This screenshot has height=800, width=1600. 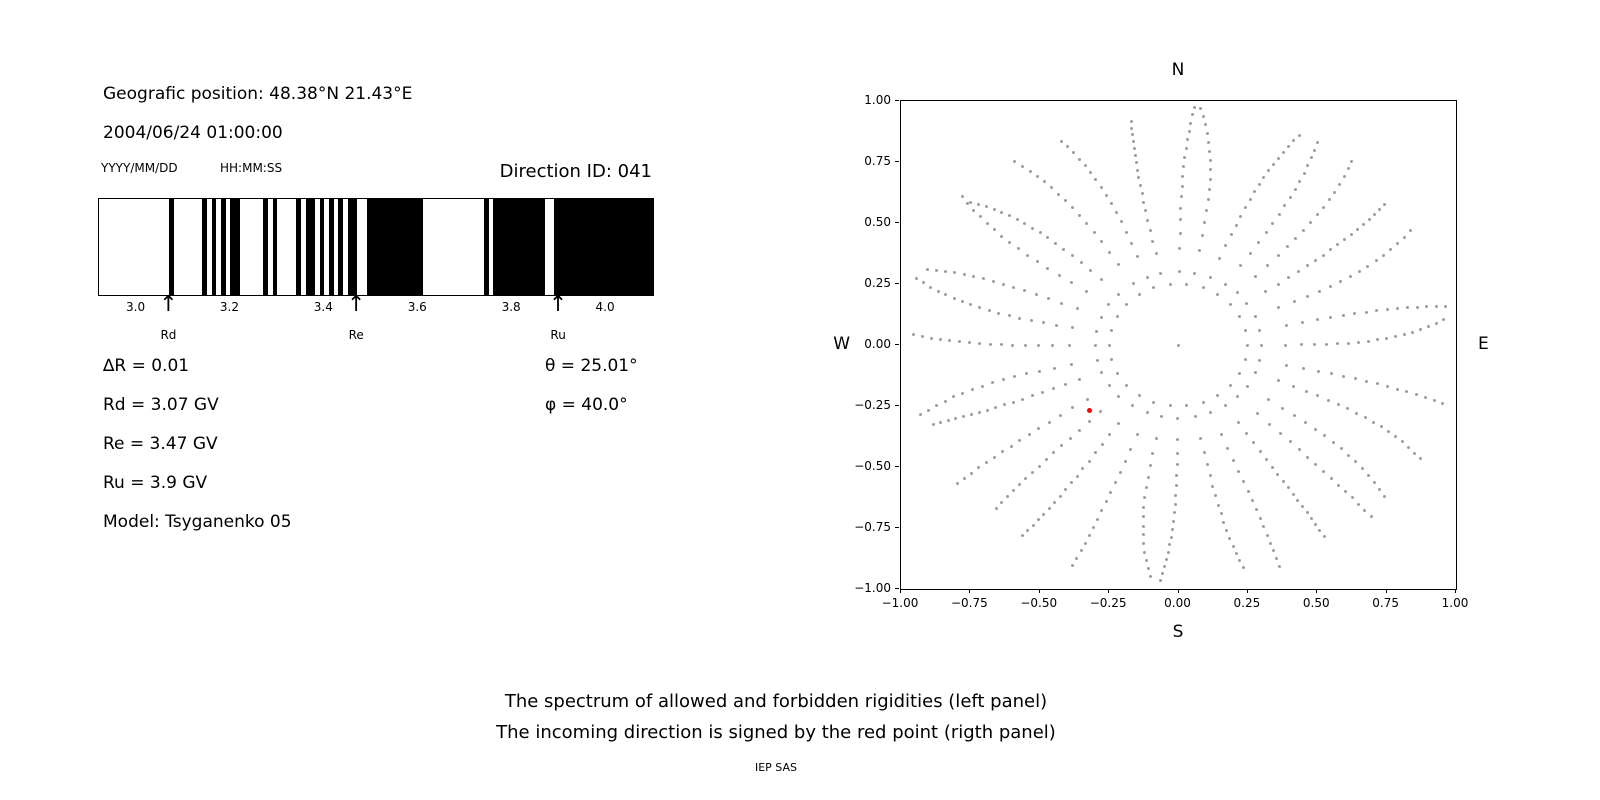 What do you see at coordinates (146, 366) in the screenshot?
I see `delta-r-text: ∆R = 0.01` at bounding box center [146, 366].